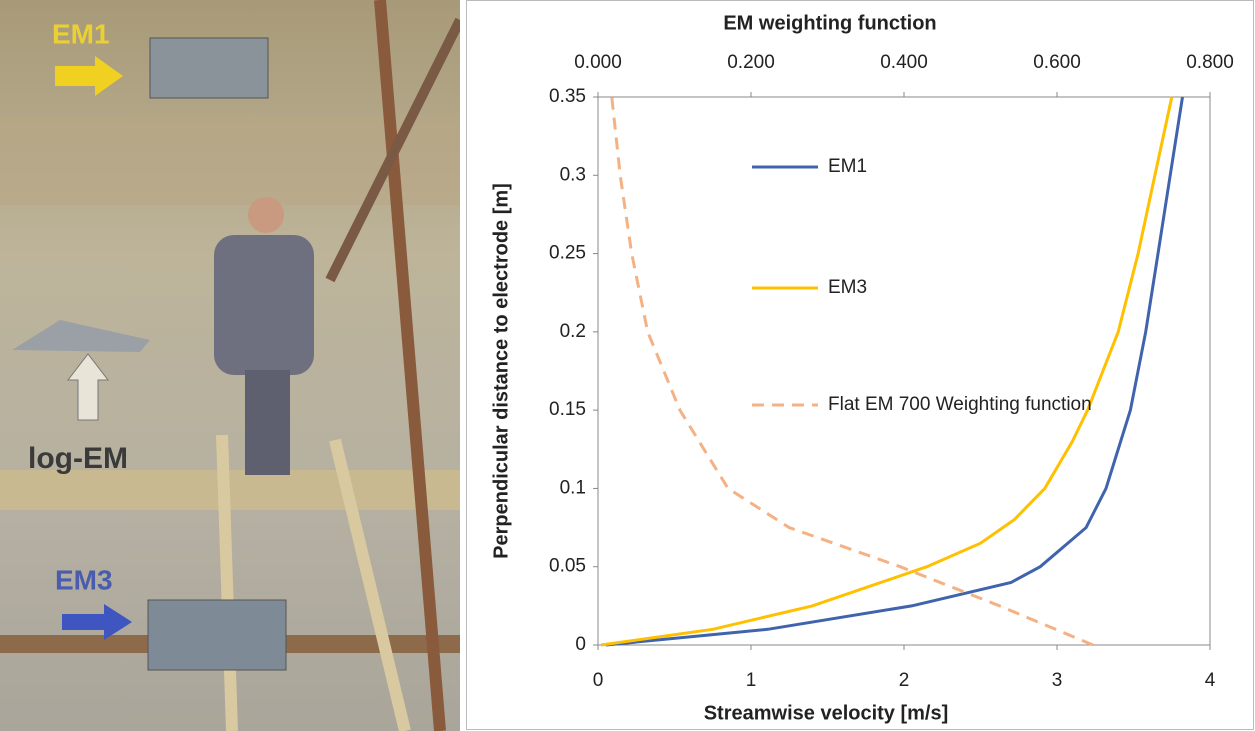  I want to click on y-axis-title: Perpendicular distance to electrode [m], so click(501, 371).